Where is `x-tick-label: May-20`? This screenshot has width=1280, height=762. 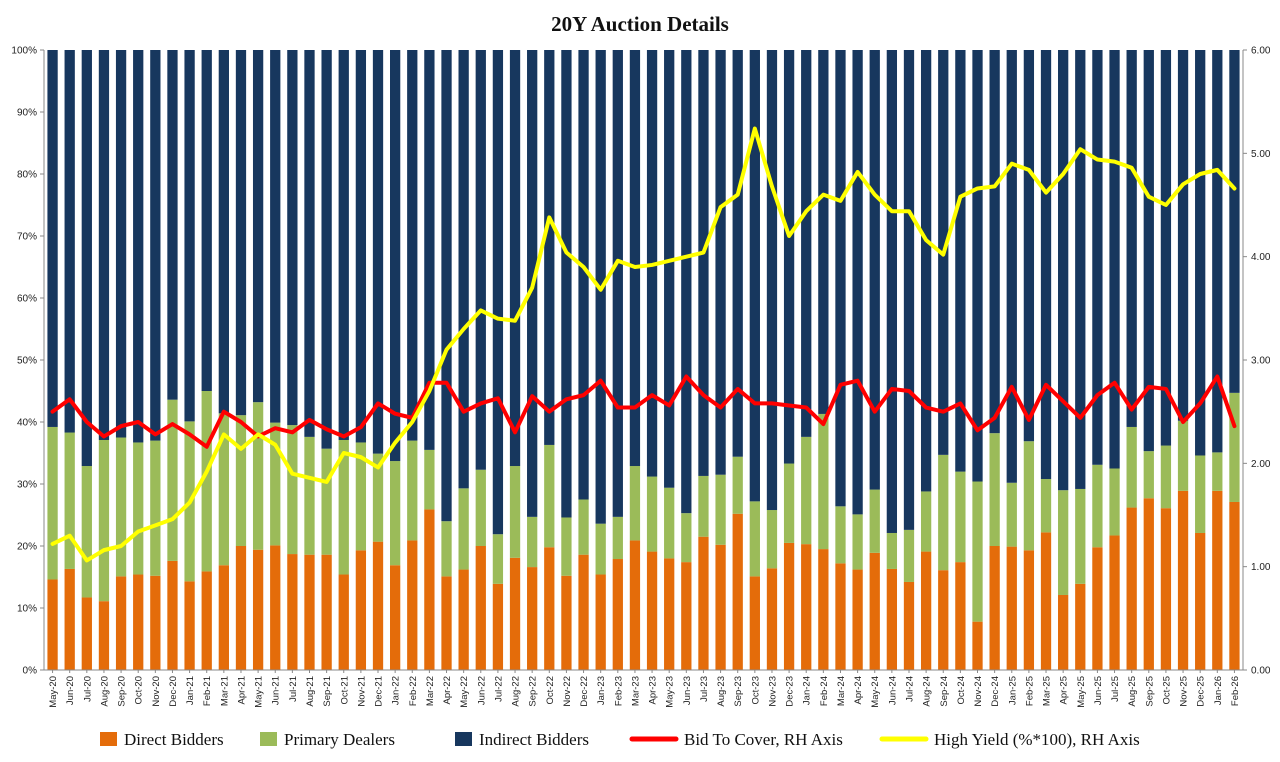 x-tick-label: May-20 is located at coordinates (53, 692).